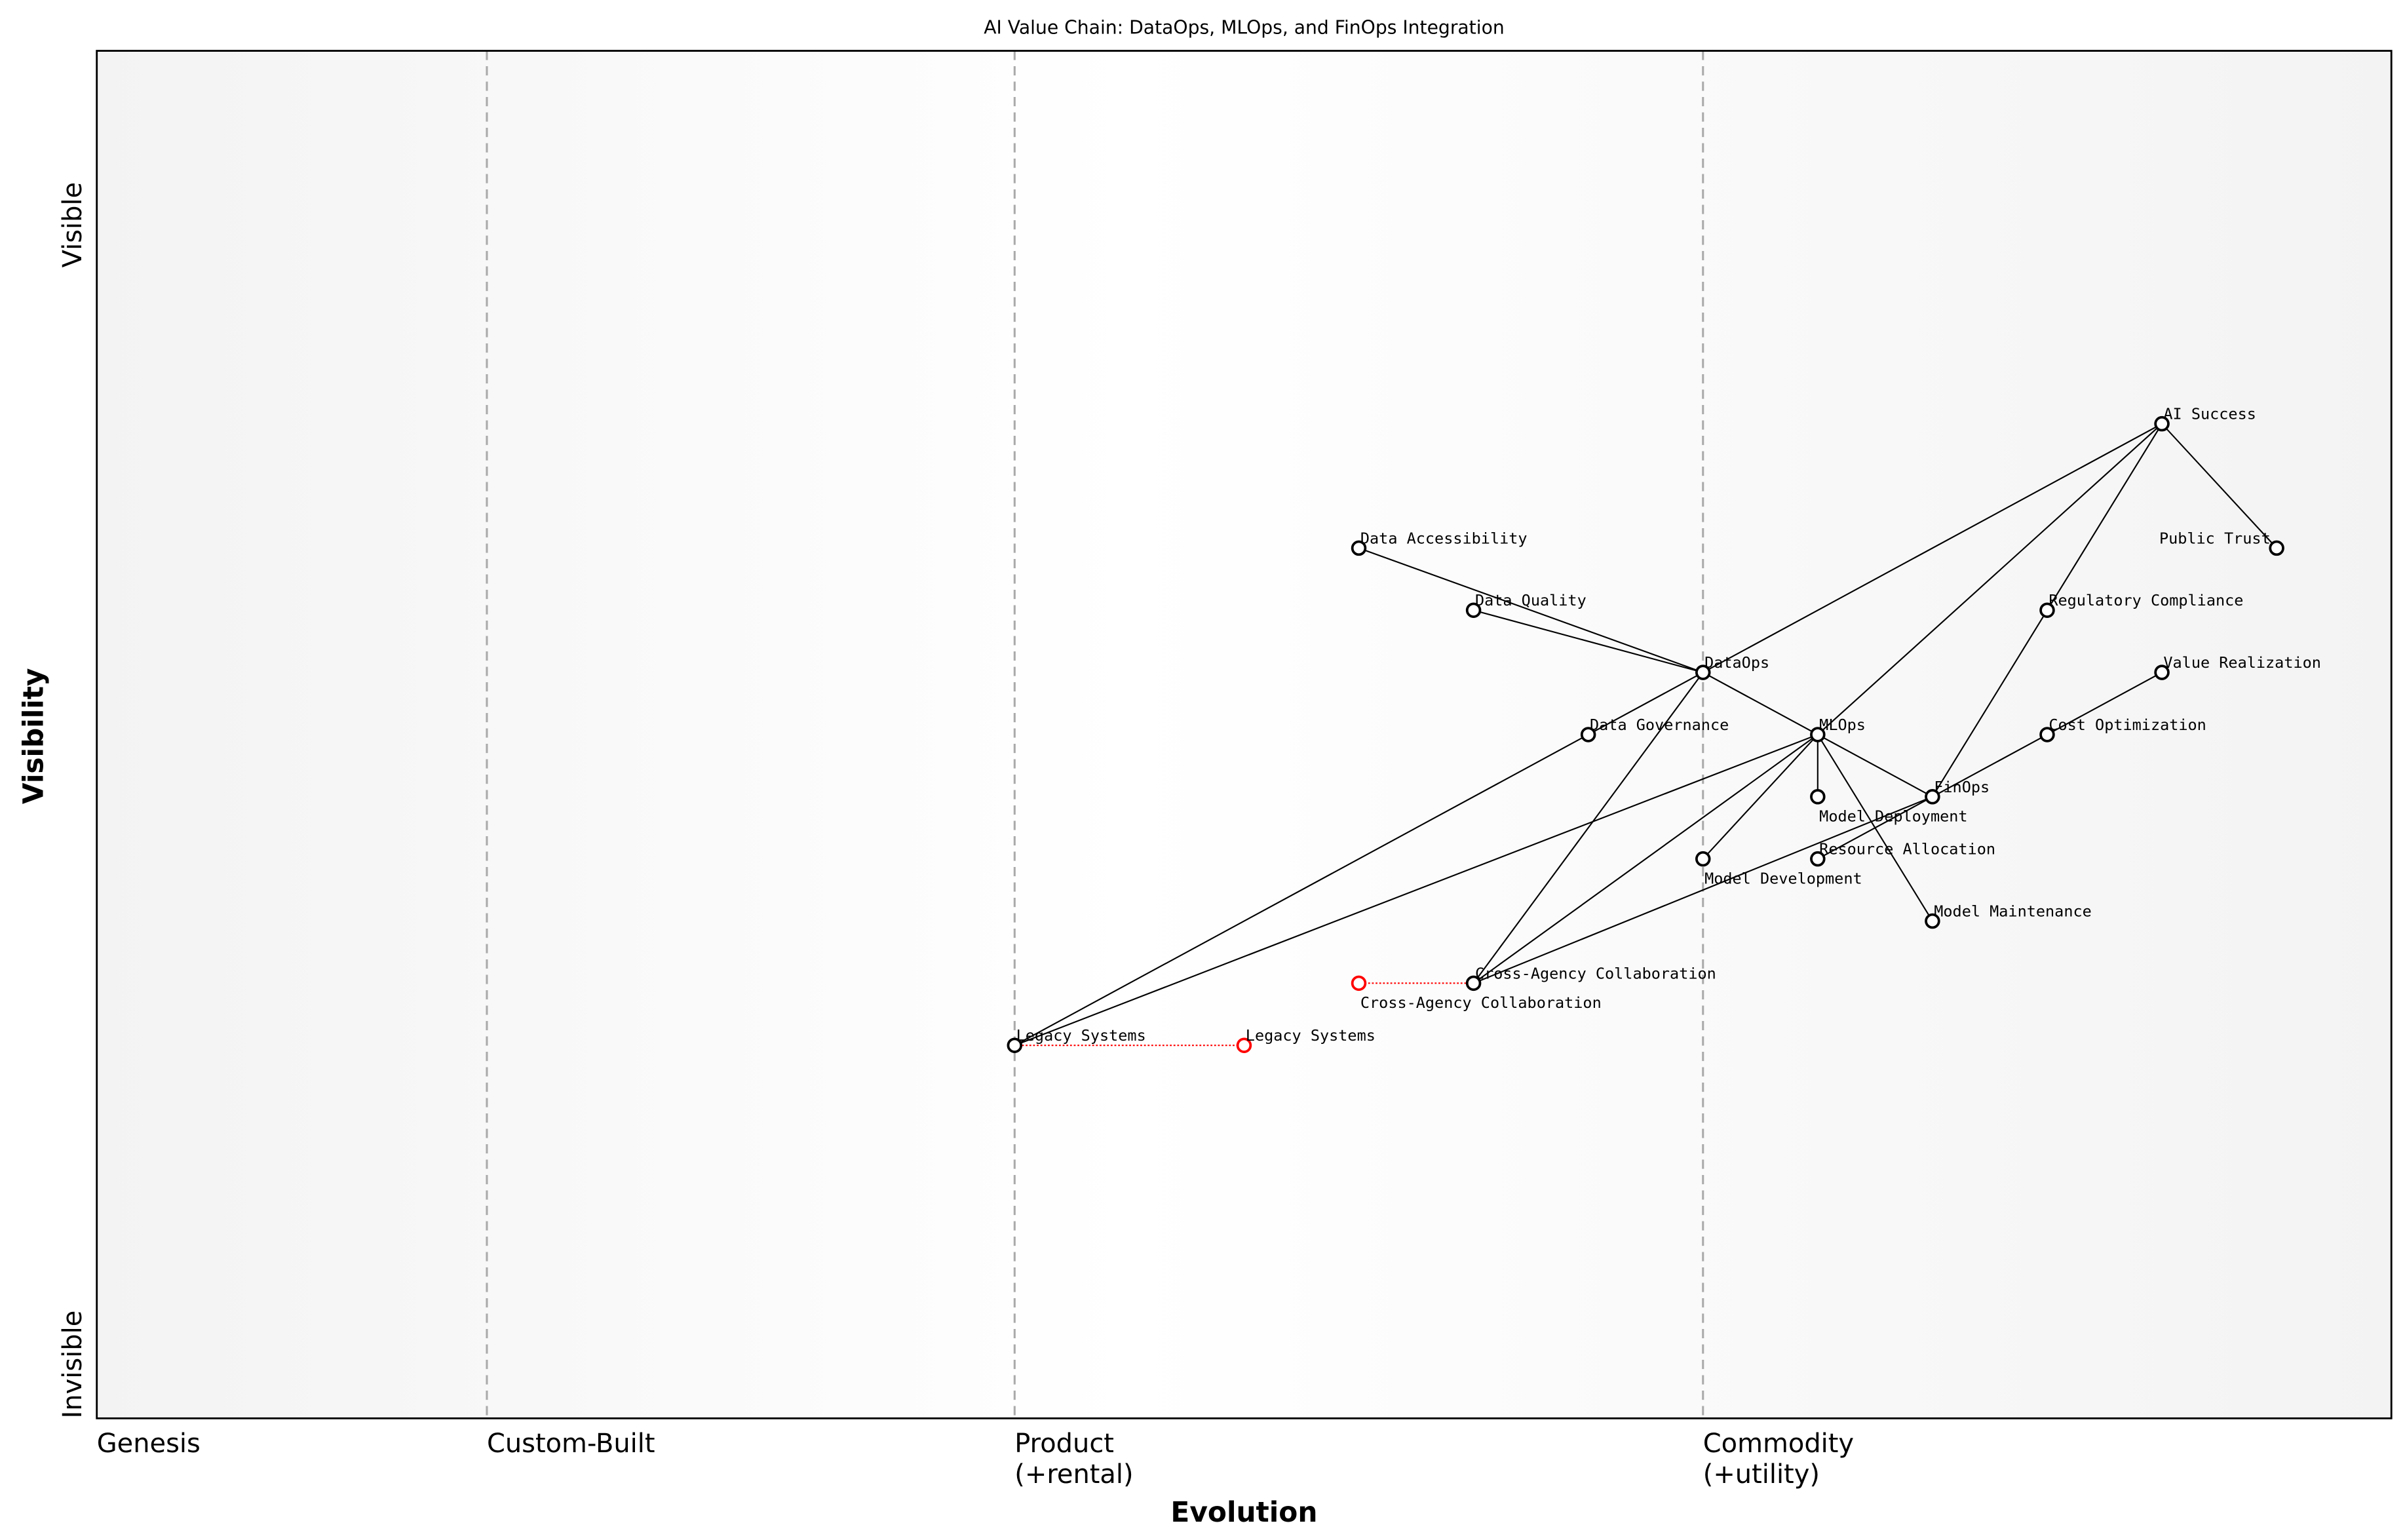 This screenshot has height=1540, width=2405. Describe the element at coordinates (2209, 414) in the screenshot. I see `node-label-ai-success: AI Success` at that location.